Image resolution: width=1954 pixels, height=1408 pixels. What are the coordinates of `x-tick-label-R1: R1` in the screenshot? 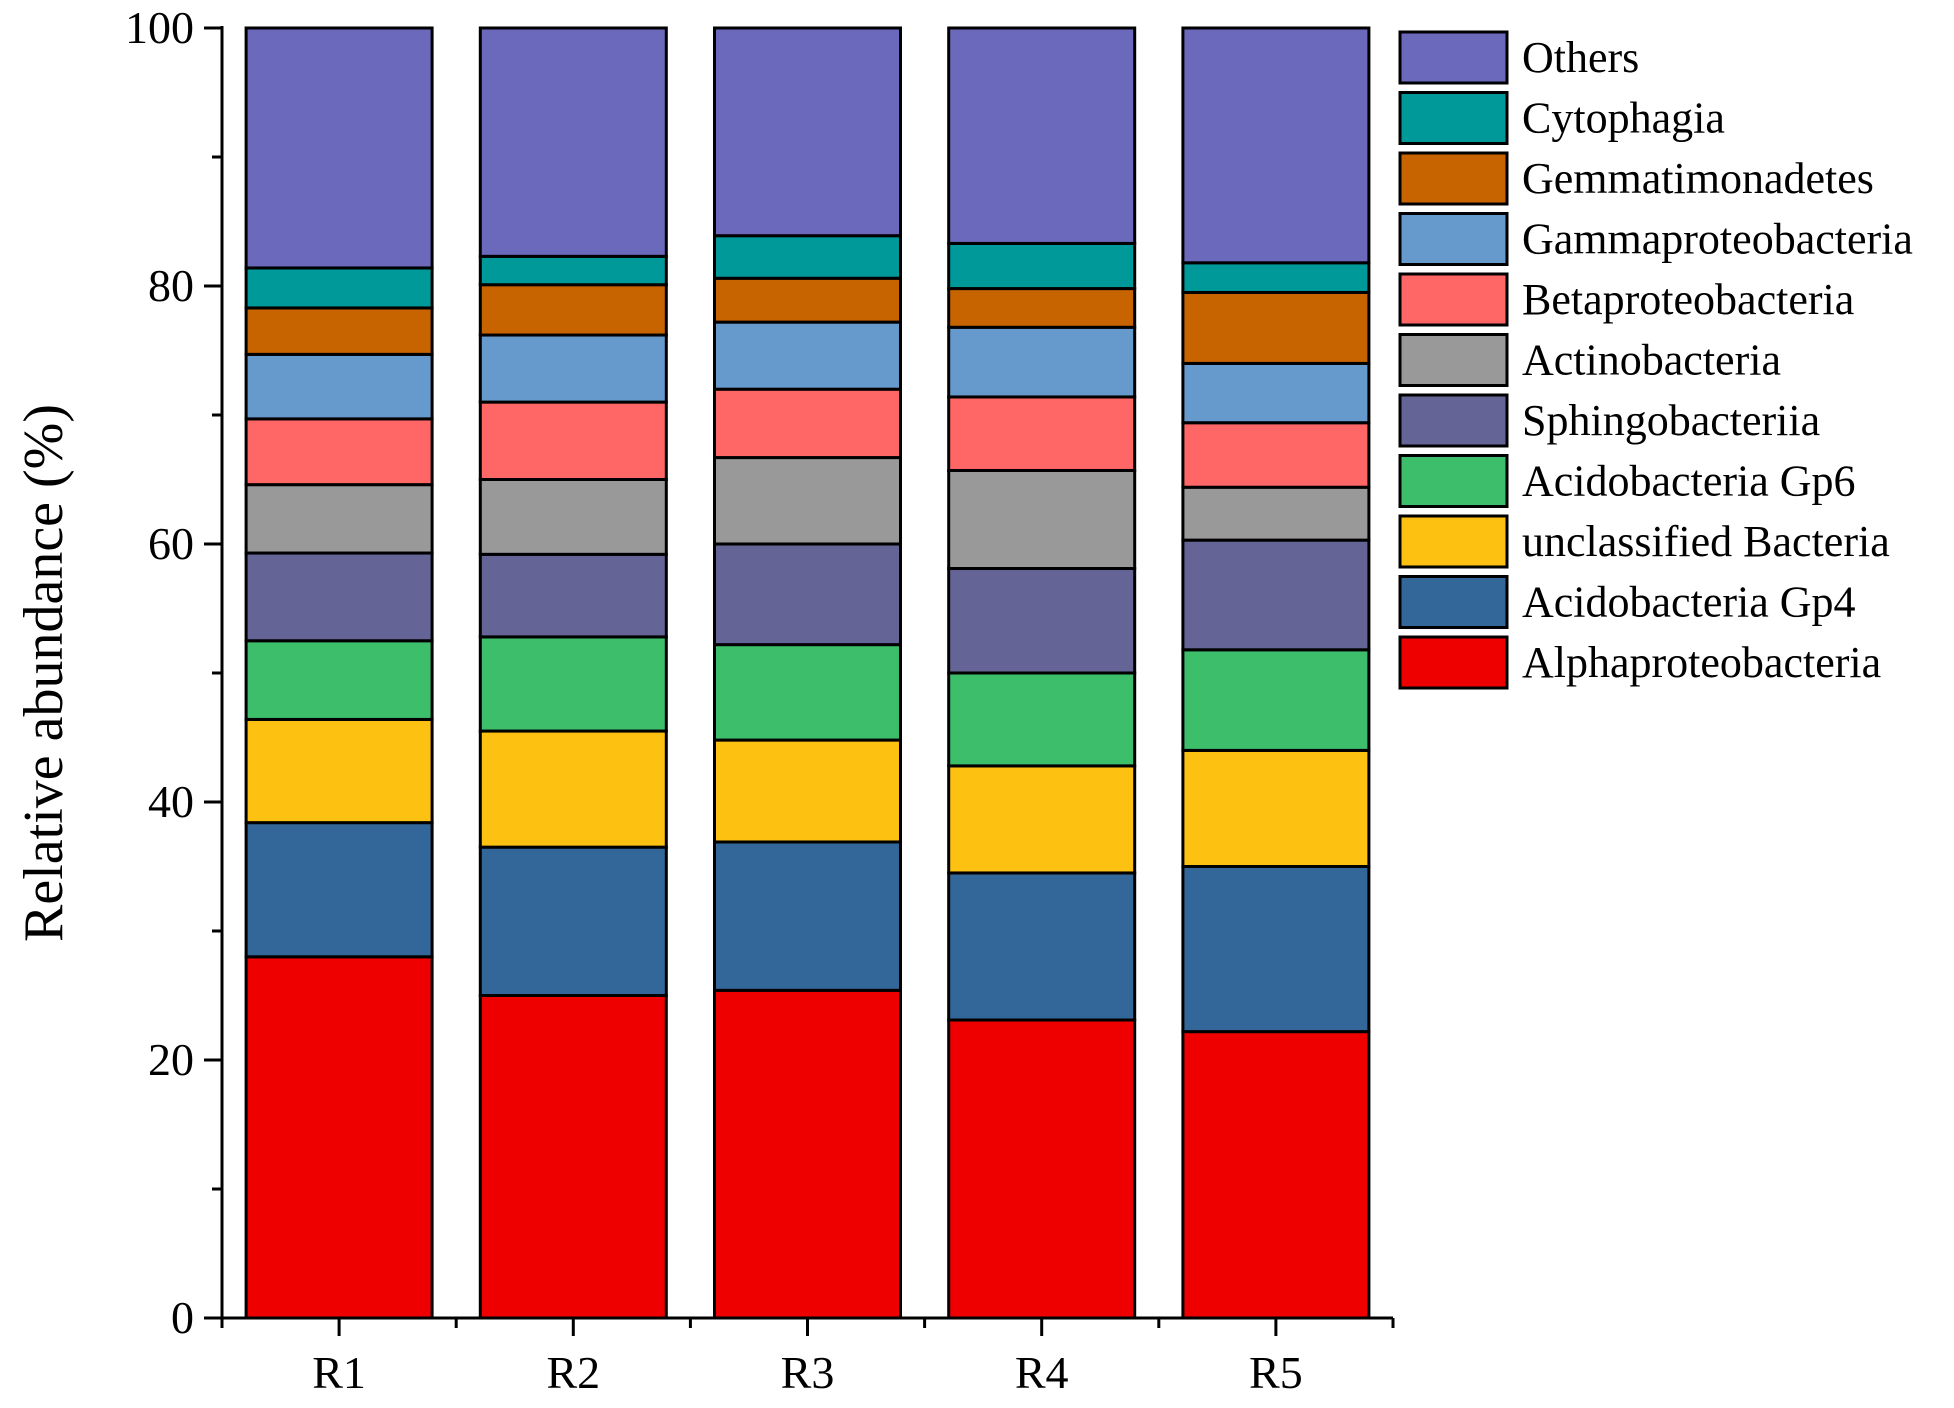 It's located at (339, 1372).